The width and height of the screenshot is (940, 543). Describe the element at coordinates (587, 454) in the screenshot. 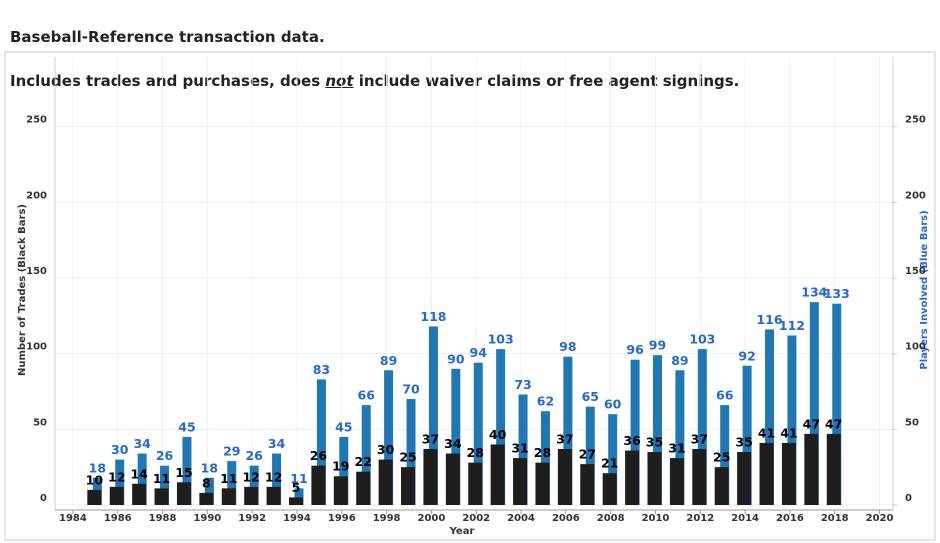

I see `value-label: 27` at that location.